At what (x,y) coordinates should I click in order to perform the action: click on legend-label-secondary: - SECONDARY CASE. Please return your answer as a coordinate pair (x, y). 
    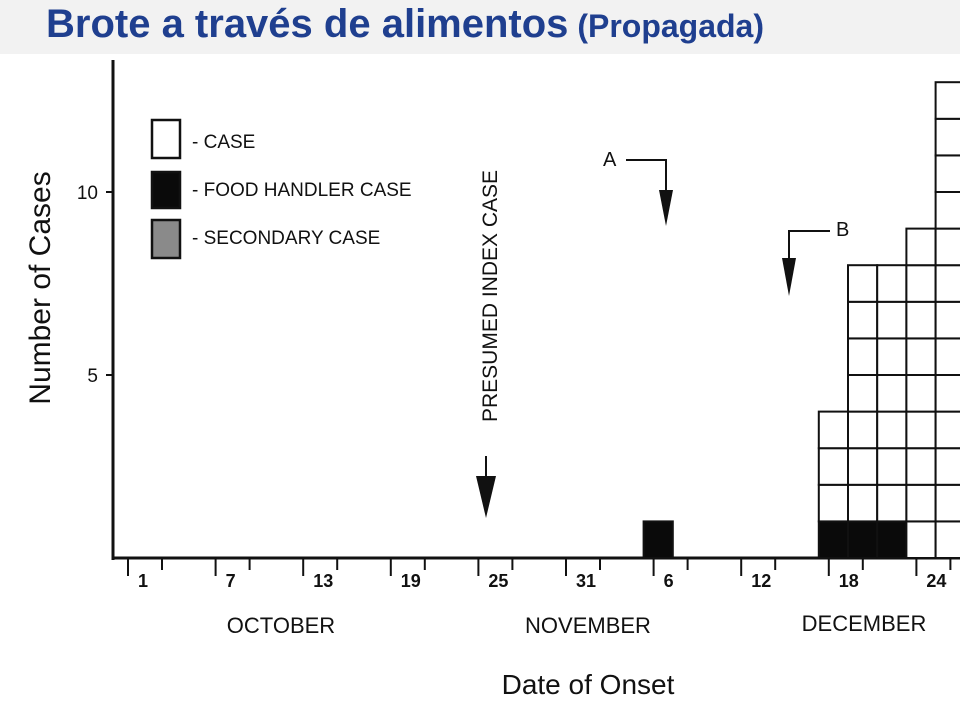
    Looking at the image, I should click on (286, 238).